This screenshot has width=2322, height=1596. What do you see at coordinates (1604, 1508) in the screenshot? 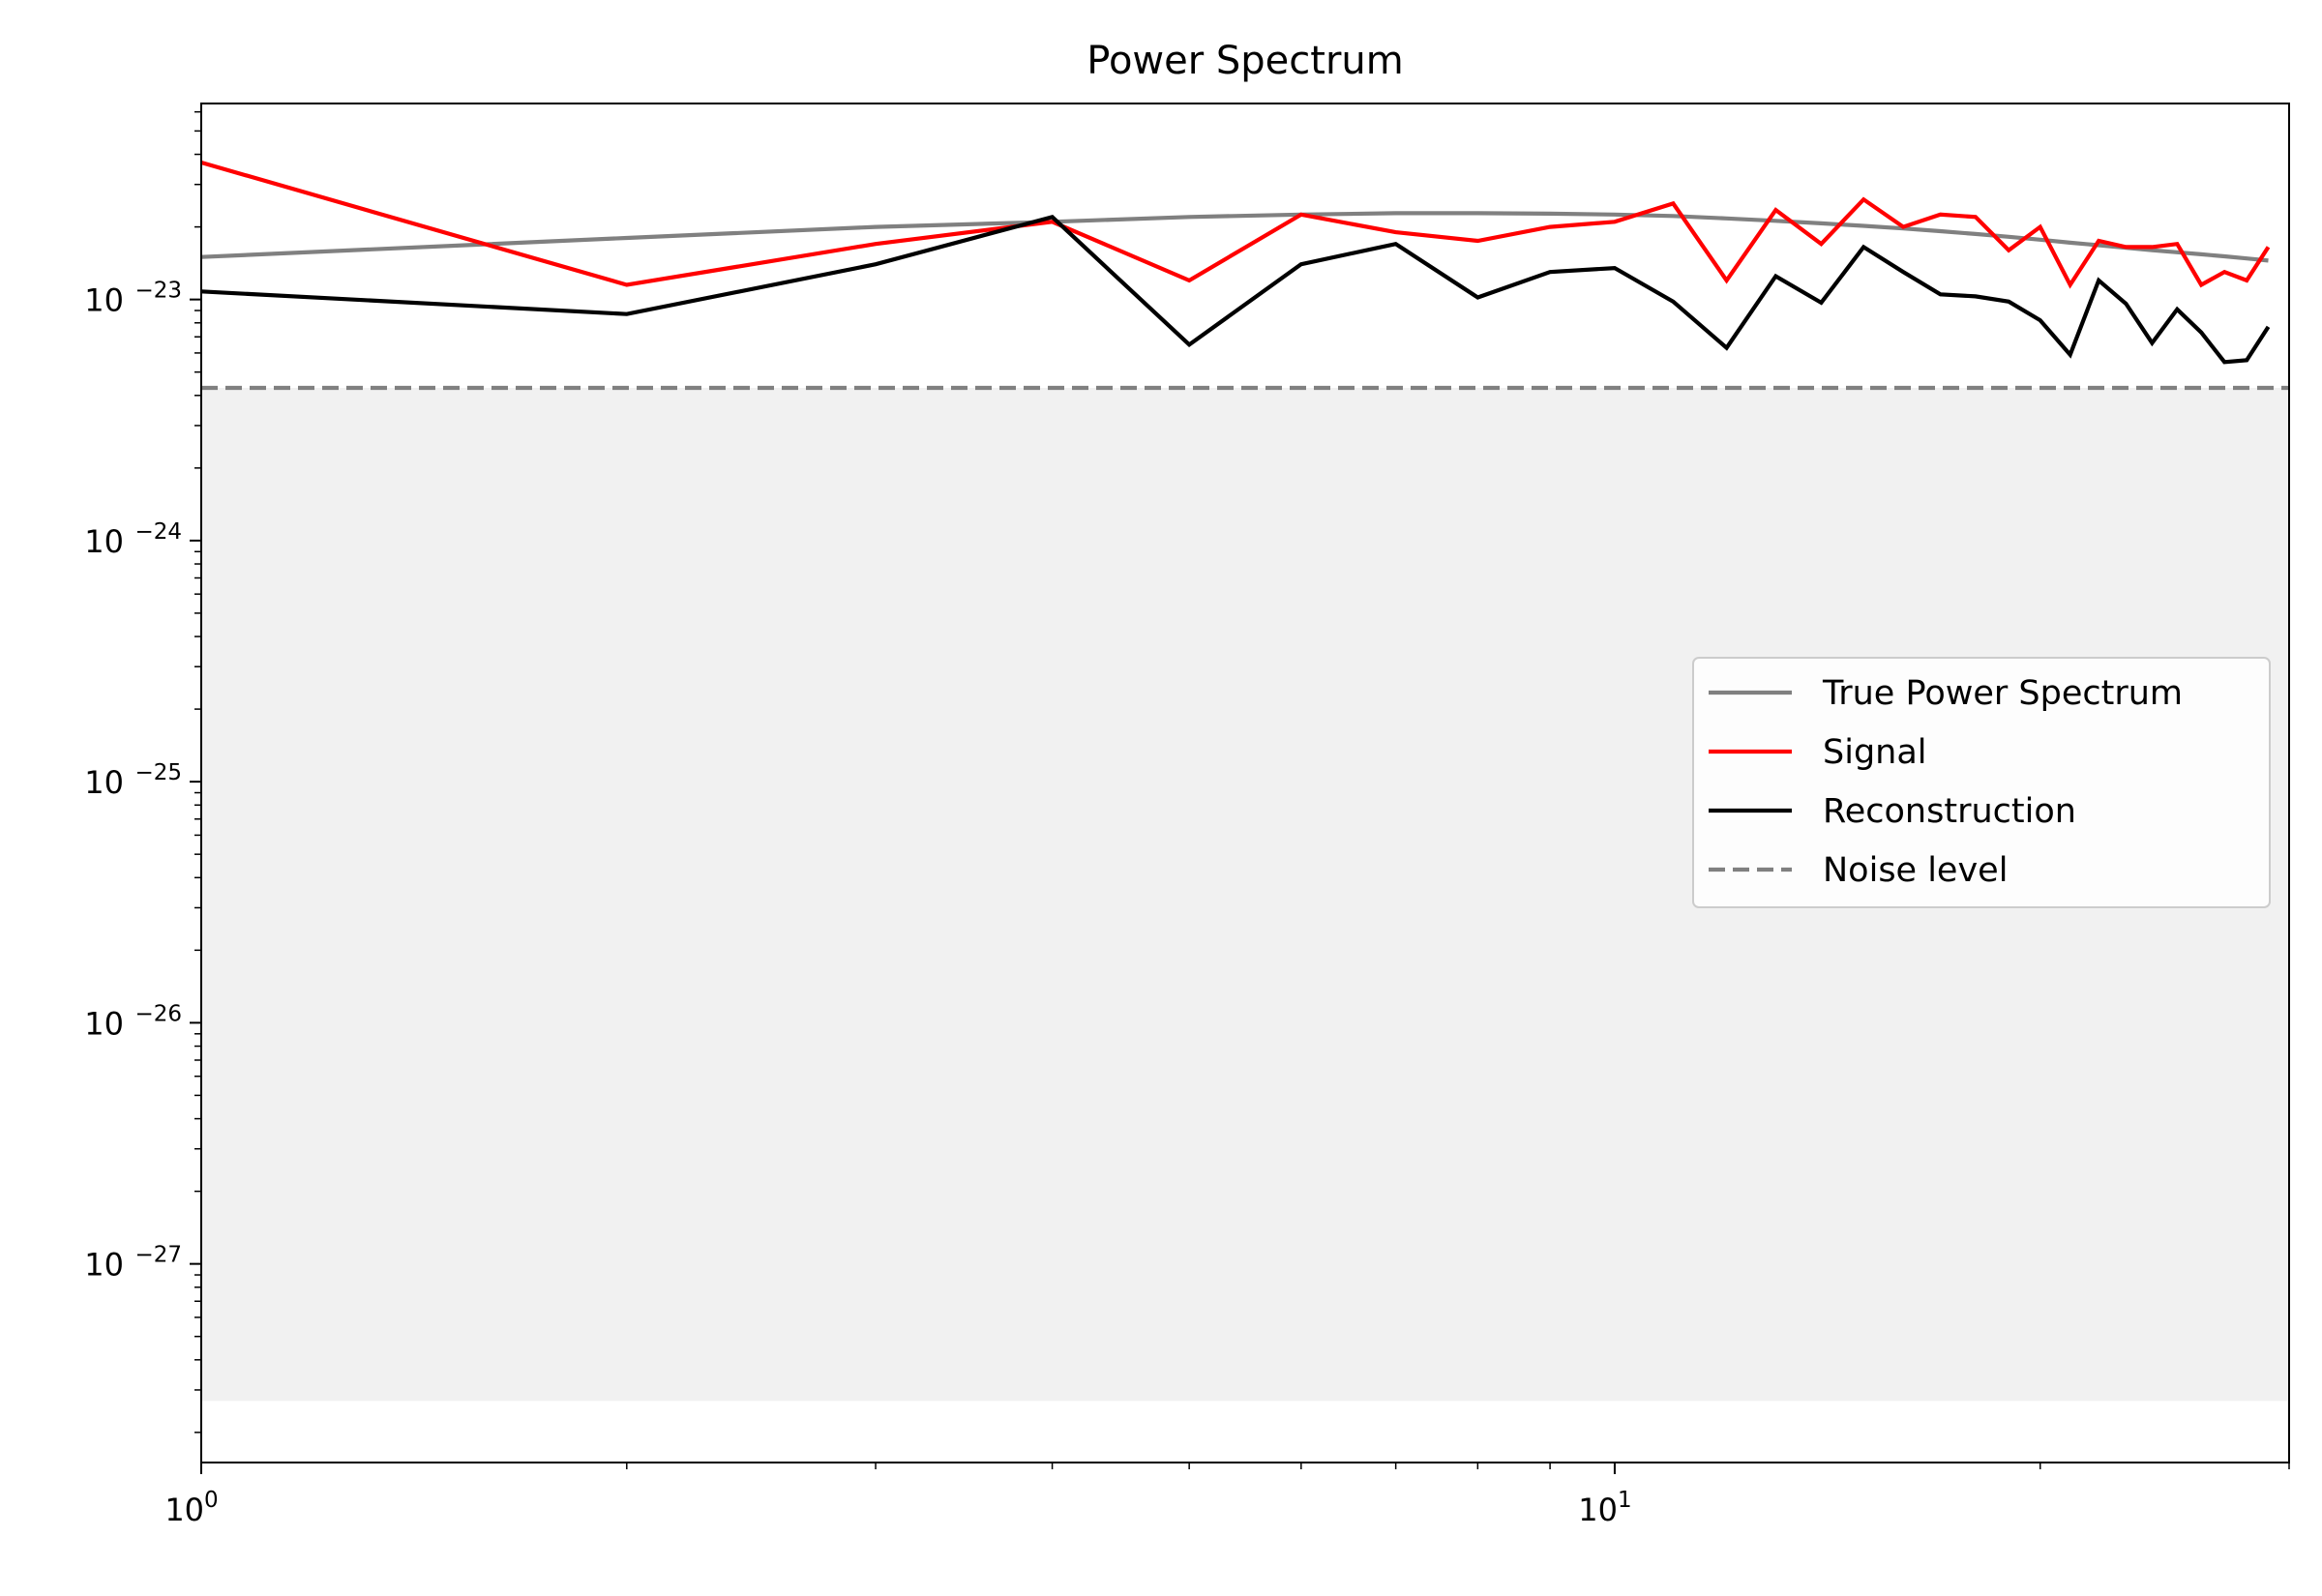
I see `x-tick-label: 101` at bounding box center [1604, 1508].